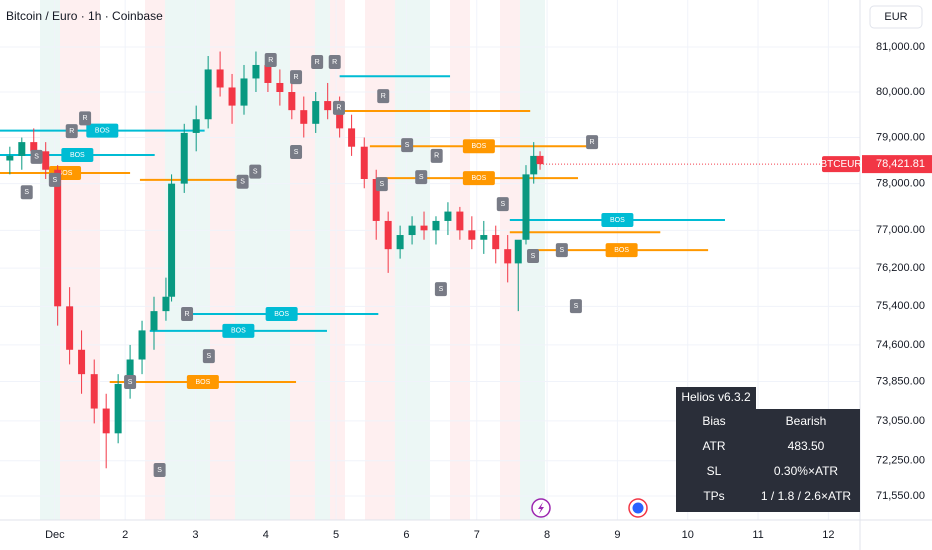 The width and height of the screenshot is (932, 550). What do you see at coordinates (713, 496) in the screenshot?
I see `table-label: TPs` at bounding box center [713, 496].